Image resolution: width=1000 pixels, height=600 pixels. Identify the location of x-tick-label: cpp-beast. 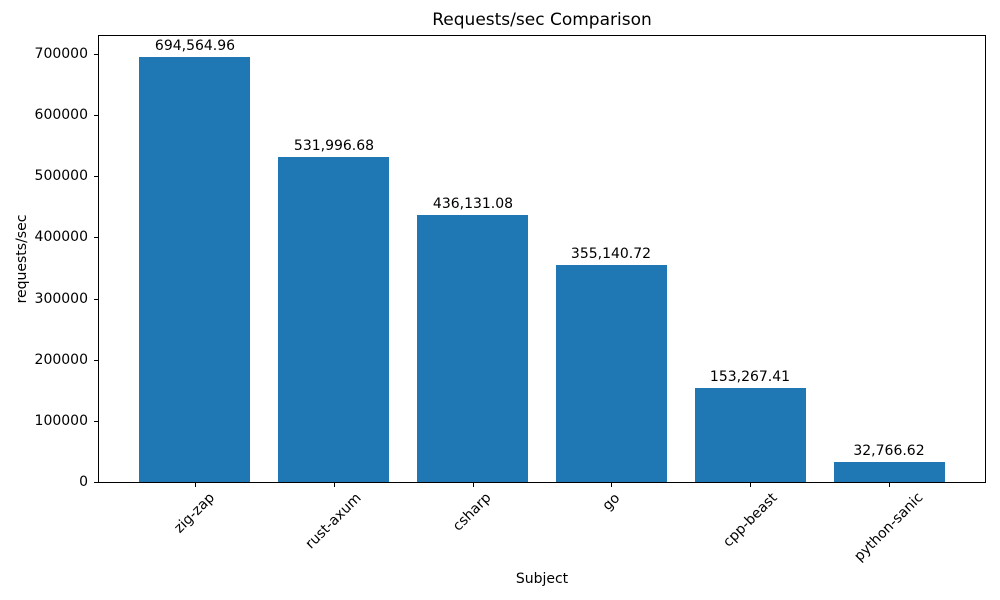
(750, 520).